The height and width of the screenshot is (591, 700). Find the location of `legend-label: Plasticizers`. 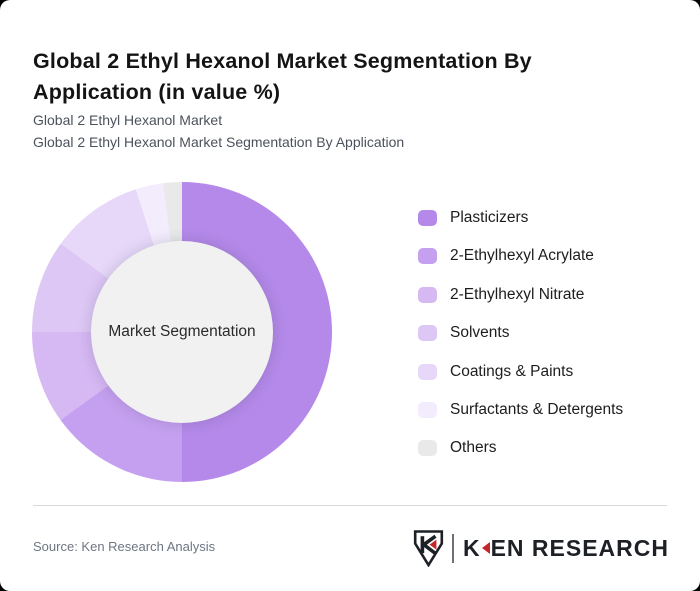

legend-label: Plasticizers is located at coordinates (489, 217).